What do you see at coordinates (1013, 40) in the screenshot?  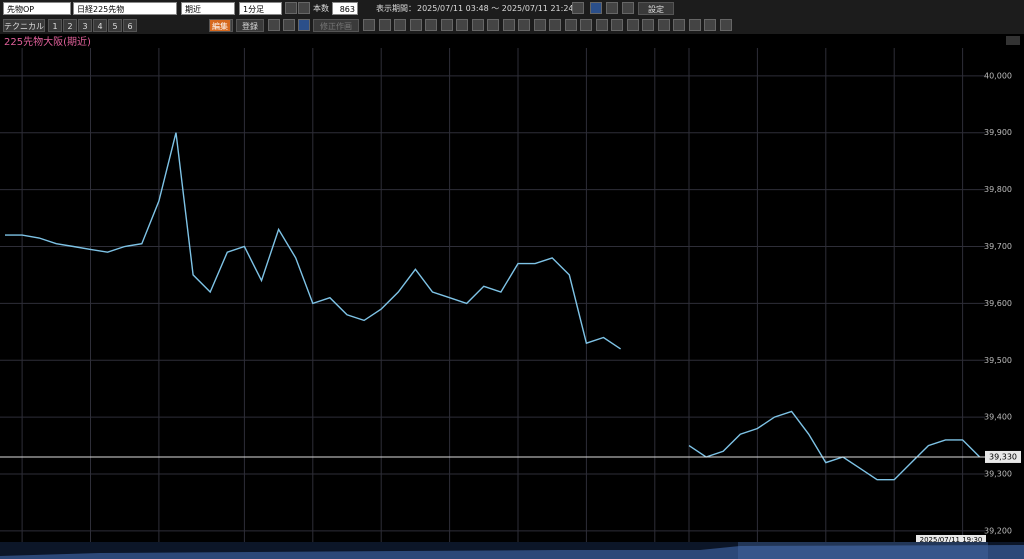 I see `collapse-button` at bounding box center [1013, 40].